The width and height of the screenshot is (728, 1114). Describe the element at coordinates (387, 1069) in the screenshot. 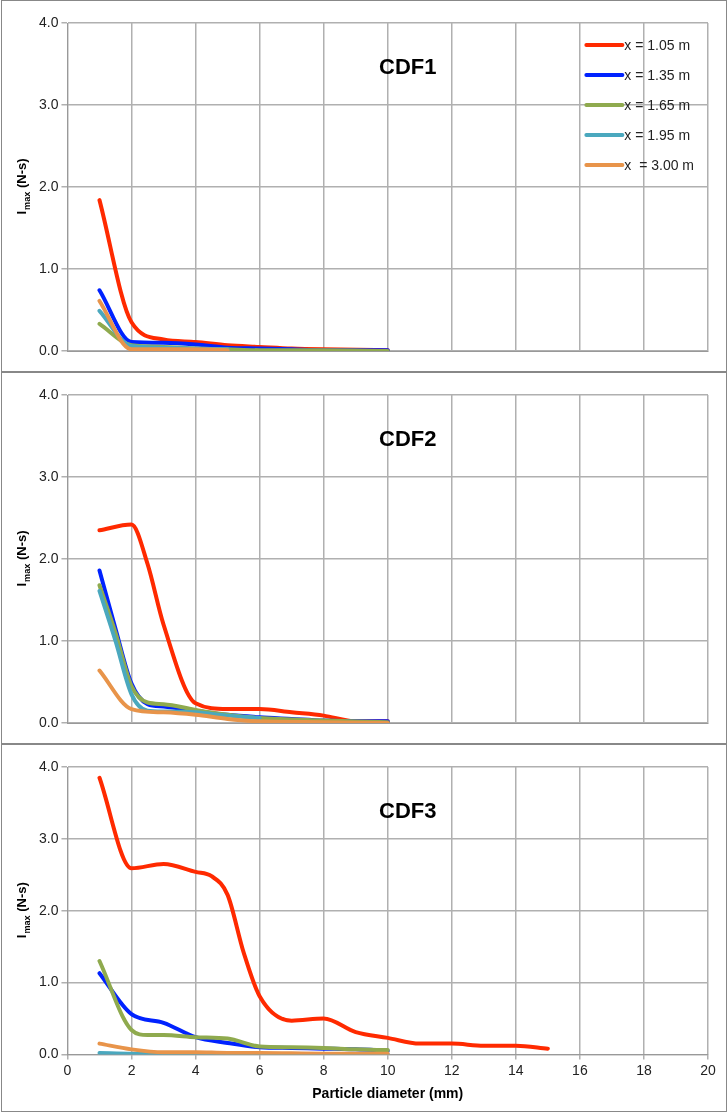

I see `x-tick-label: 10` at that location.